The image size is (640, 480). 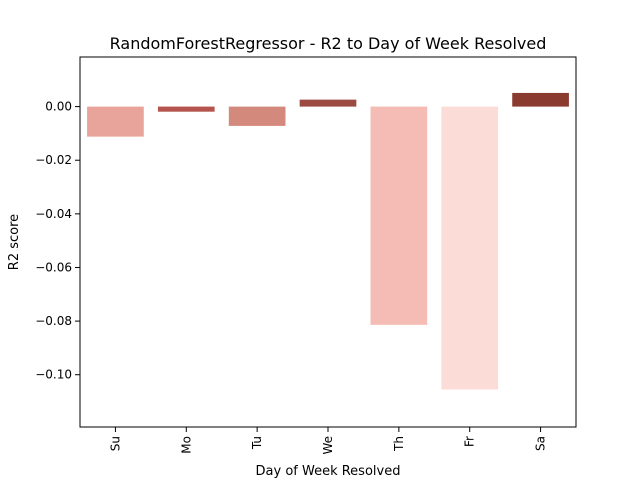 I want to click on y-tick-label: −0.08, so click(x=53, y=321).